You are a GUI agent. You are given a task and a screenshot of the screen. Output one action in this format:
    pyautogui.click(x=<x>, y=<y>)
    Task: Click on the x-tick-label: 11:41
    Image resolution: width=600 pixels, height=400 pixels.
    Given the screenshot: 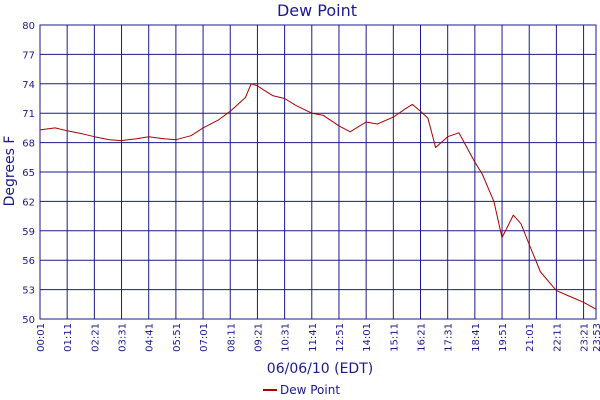 What is the action you would take?
    pyautogui.click(x=313, y=337)
    